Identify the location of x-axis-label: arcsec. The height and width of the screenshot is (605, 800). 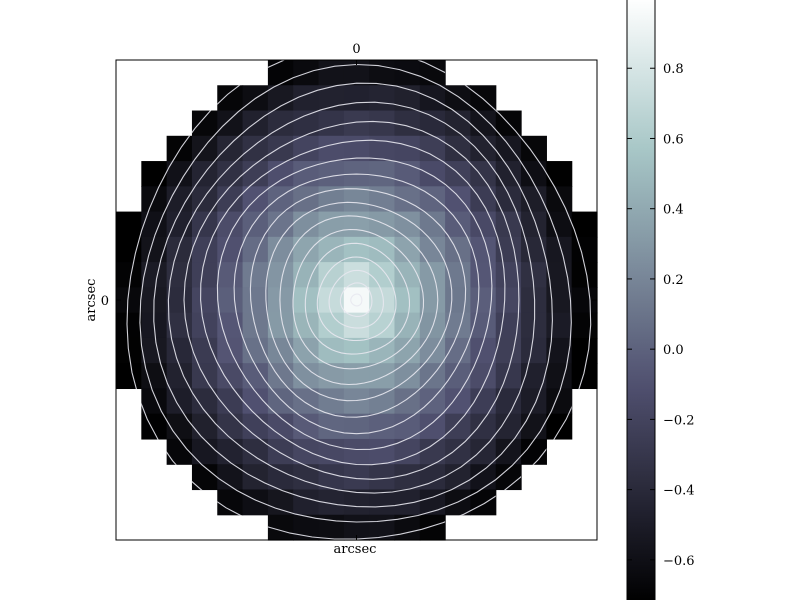
(355, 549).